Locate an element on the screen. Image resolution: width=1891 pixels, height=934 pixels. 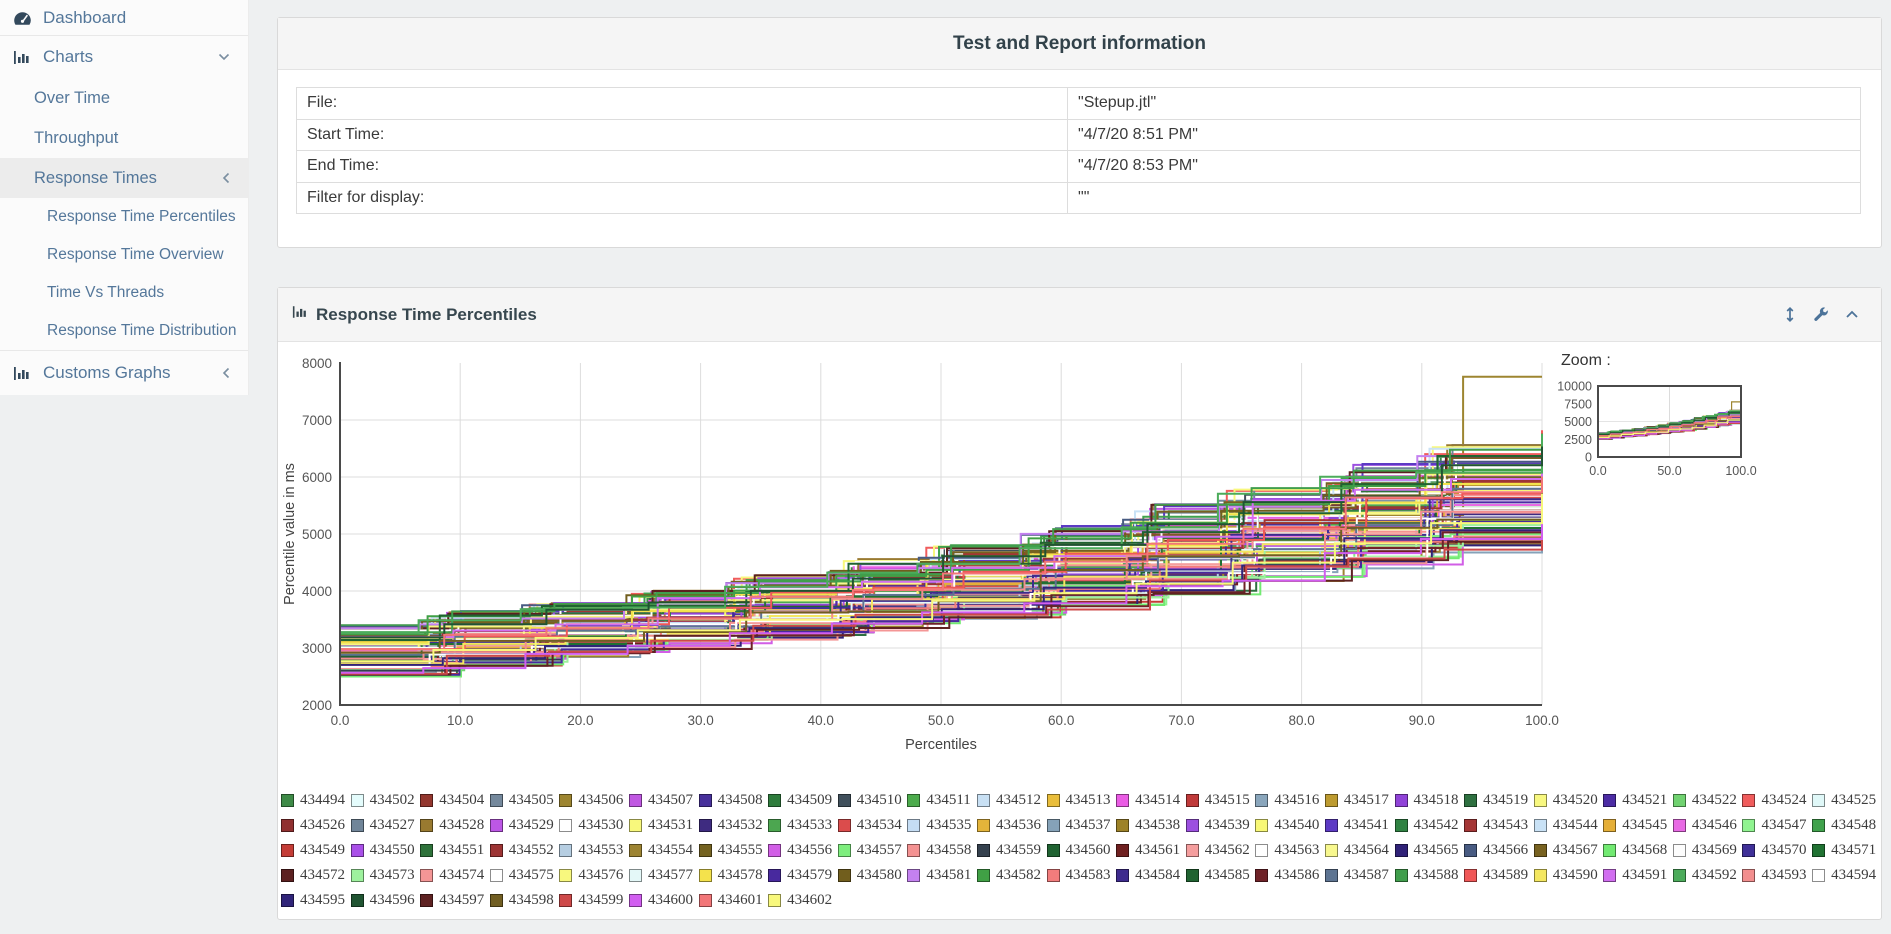
legend-item: 434534 is located at coordinates (872, 825).